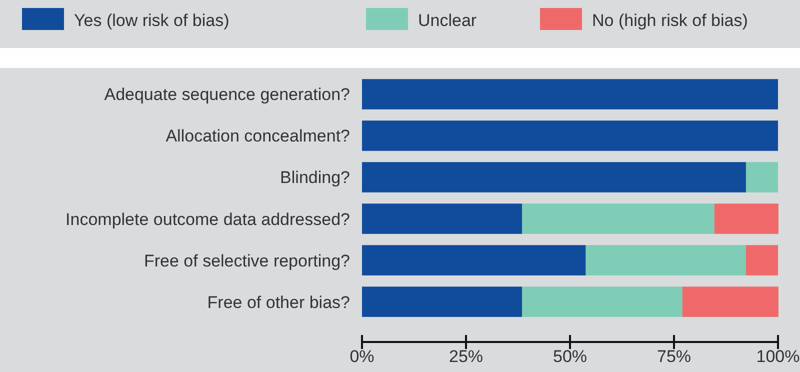 The width and height of the screenshot is (800, 372). What do you see at coordinates (278, 302) in the screenshot?
I see `y-tick-label: Free of other bias?` at bounding box center [278, 302].